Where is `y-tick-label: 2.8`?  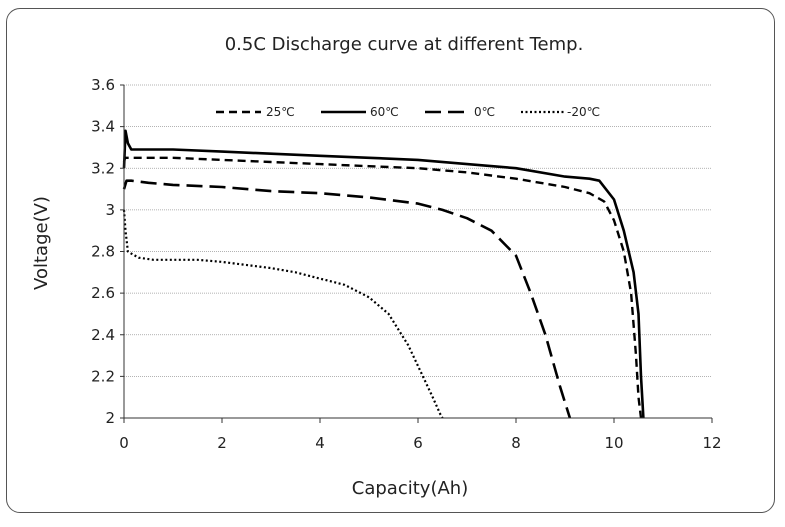
y-tick-label: 2.8 is located at coordinates (103, 252).